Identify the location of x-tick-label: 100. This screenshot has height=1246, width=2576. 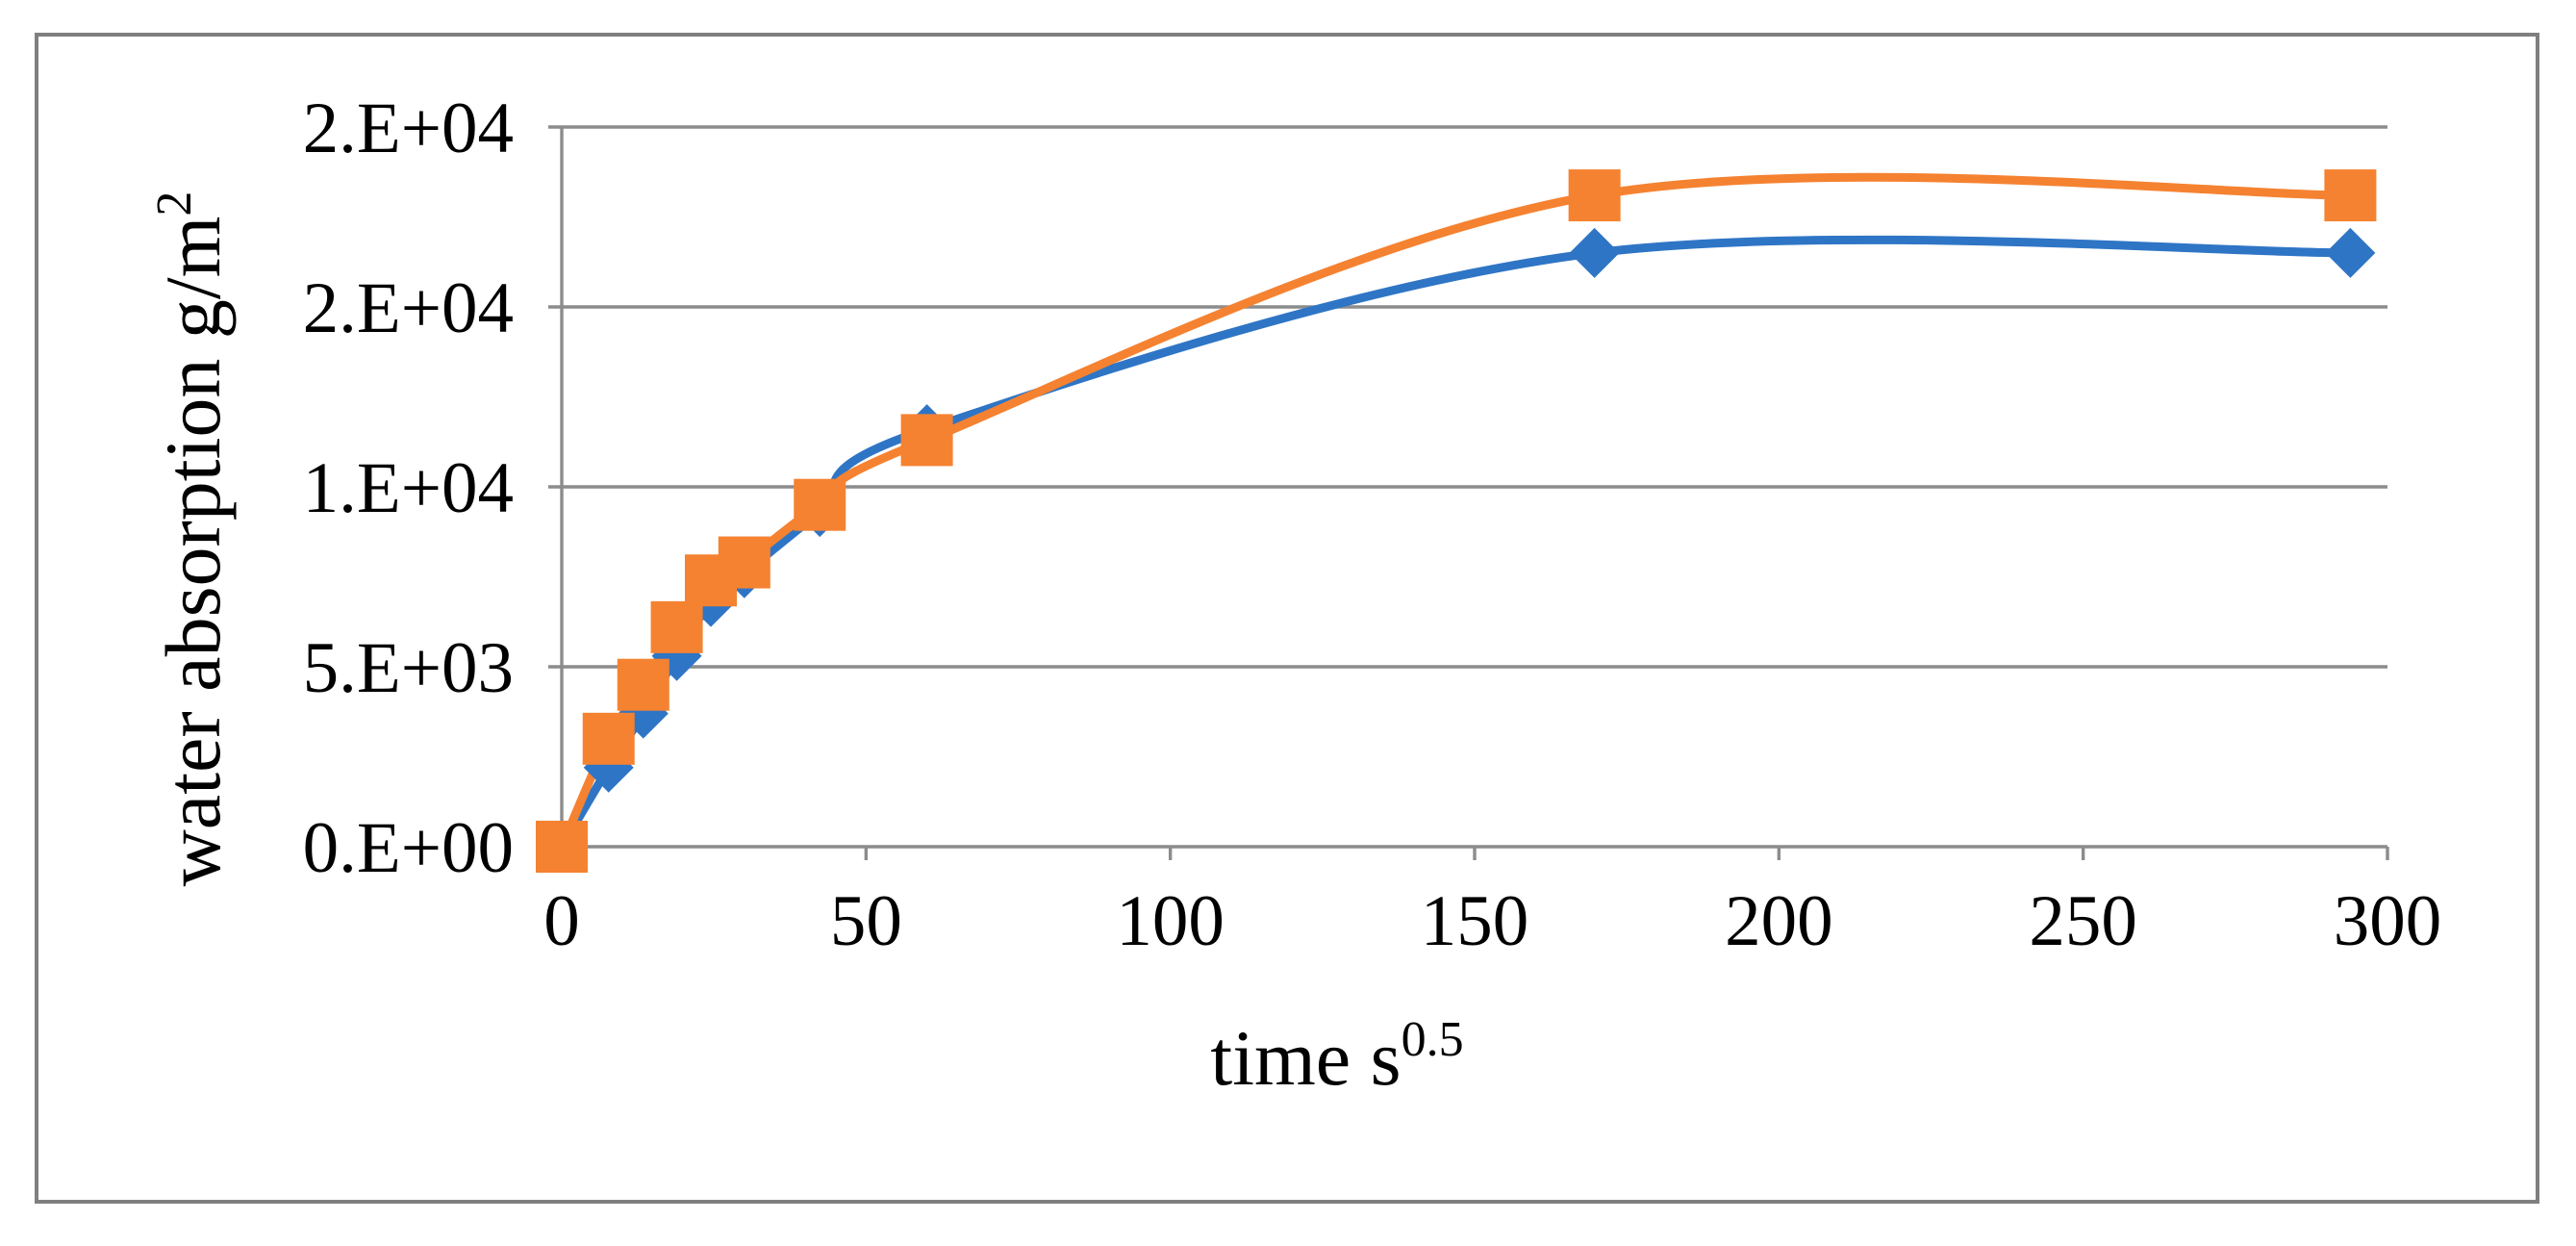
(1170, 921).